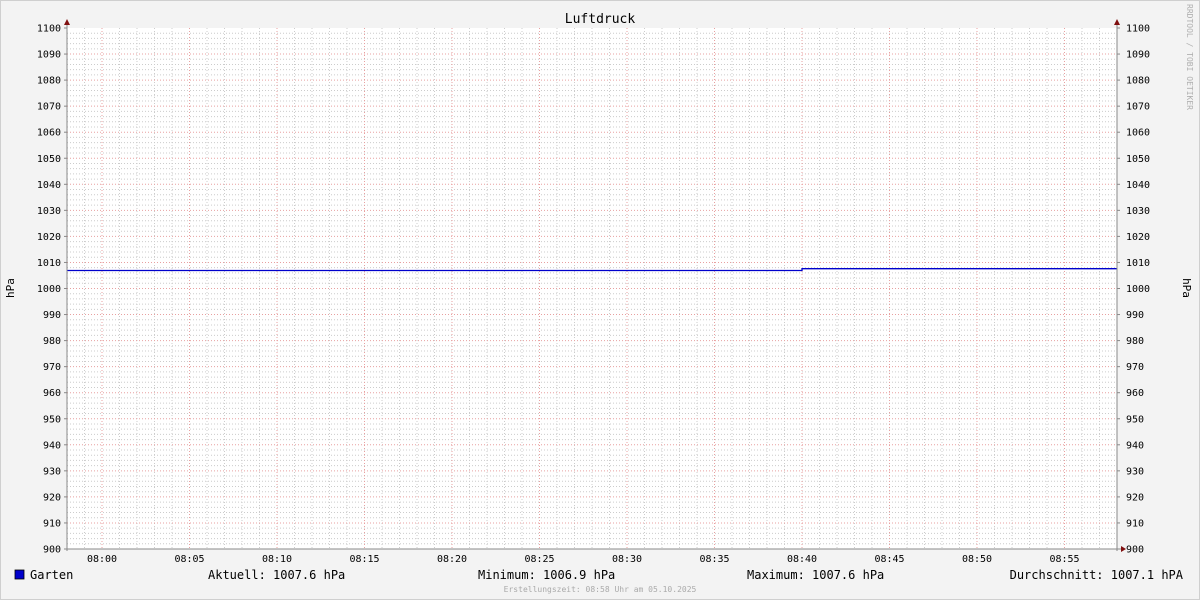 Image resolution: width=1200 pixels, height=600 pixels. Describe the element at coordinates (539, 559) in the screenshot. I see `x-tick-label: 08:25` at that location.